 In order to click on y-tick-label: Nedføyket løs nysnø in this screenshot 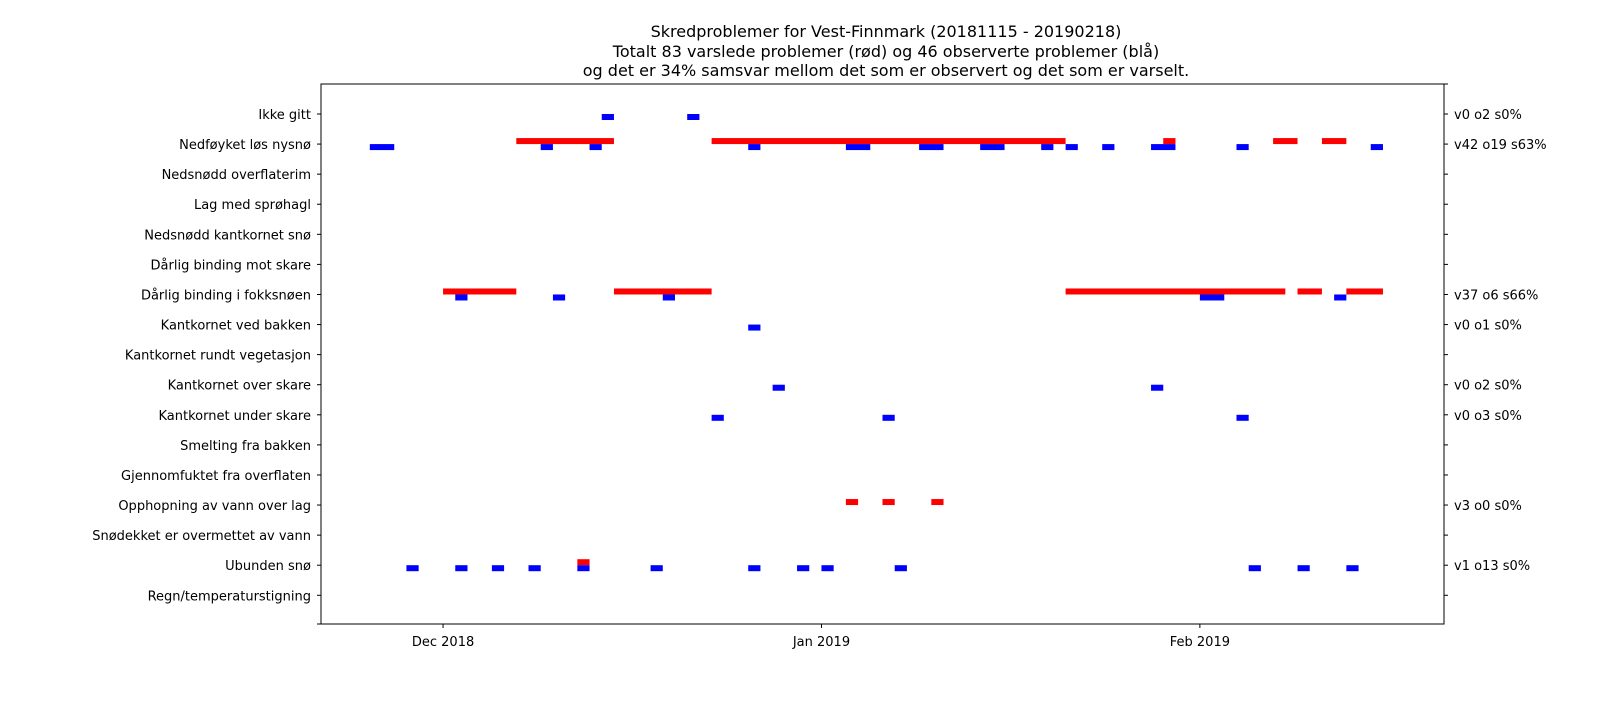, I will do `click(245, 145)`.